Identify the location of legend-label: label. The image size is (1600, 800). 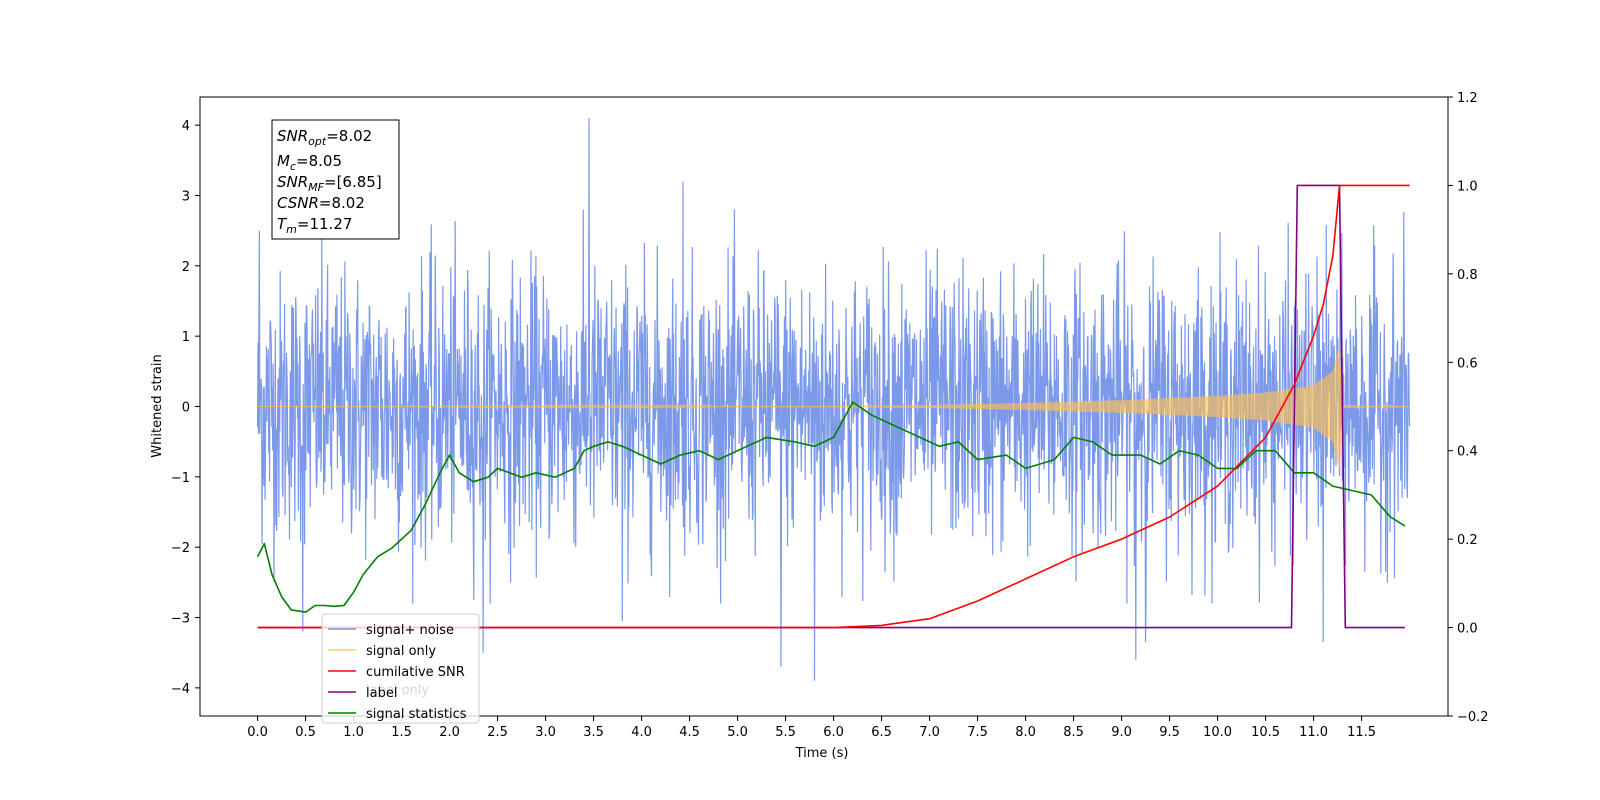
(381, 693).